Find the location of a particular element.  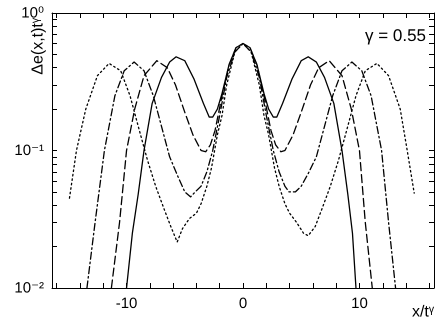

y-tick-label: 10⁻² is located at coordinates (29, 288).